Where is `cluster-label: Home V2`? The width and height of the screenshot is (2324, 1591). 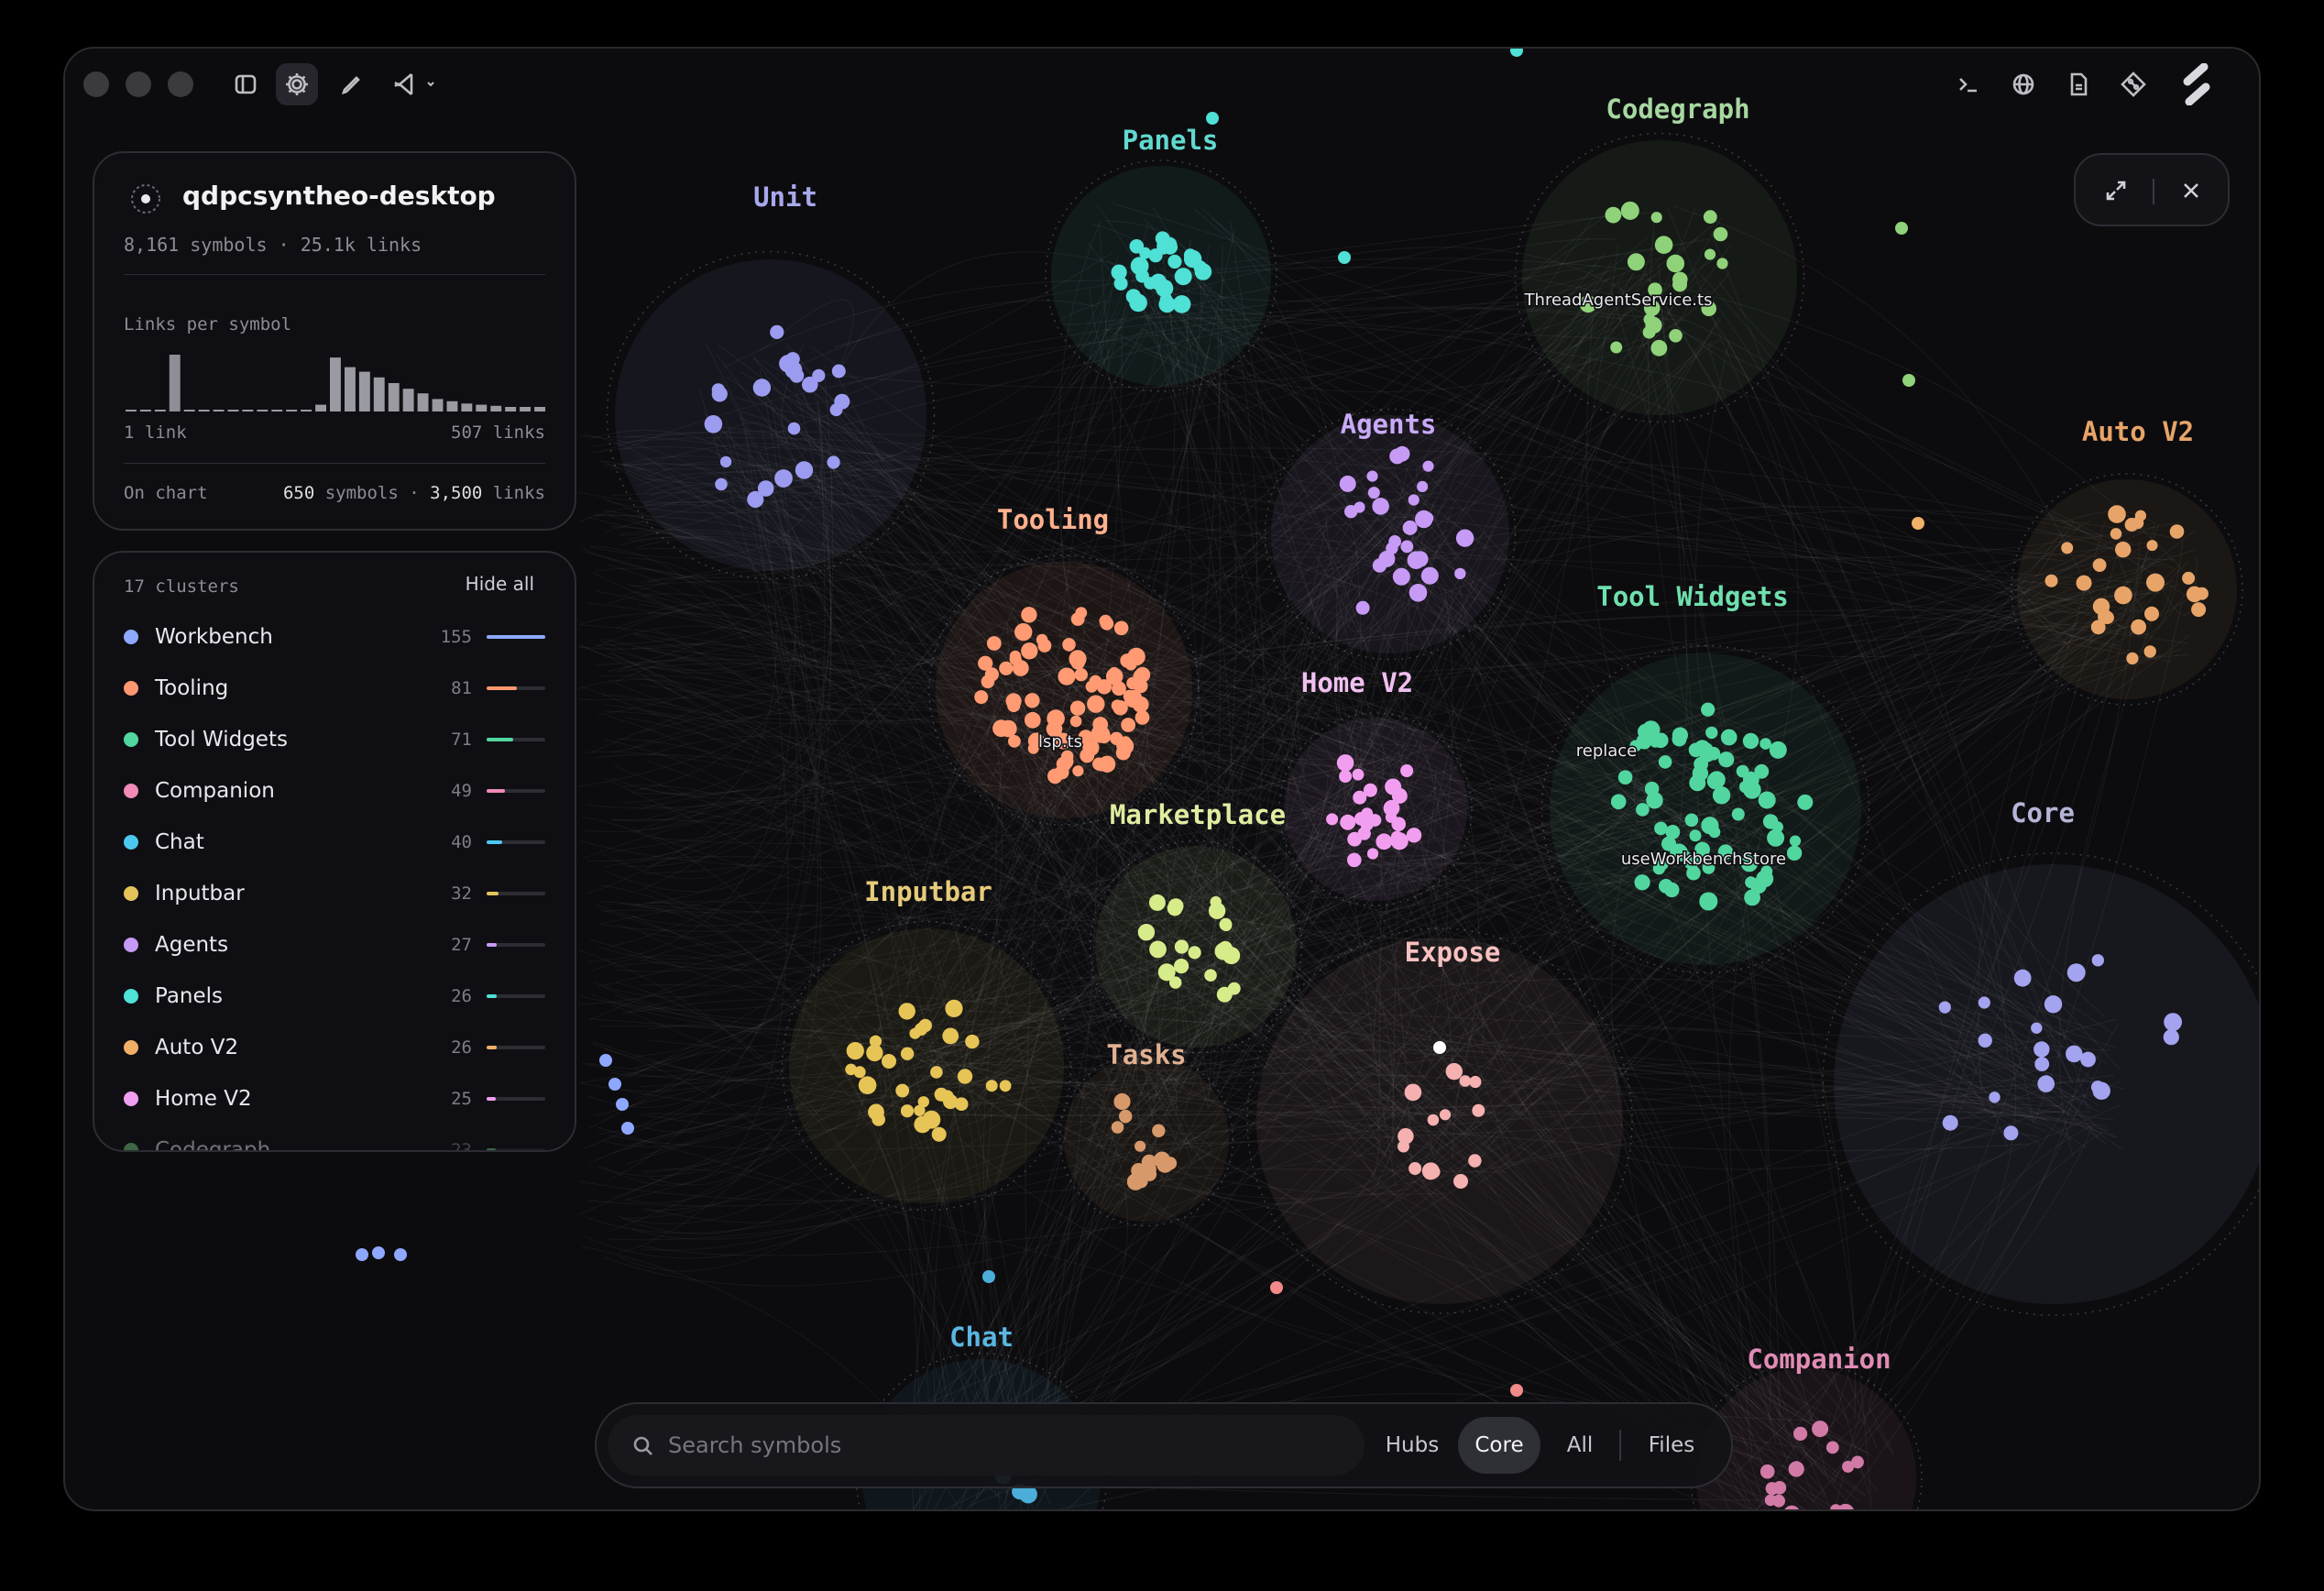
cluster-label: Home V2 is located at coordinates (1357, 682).